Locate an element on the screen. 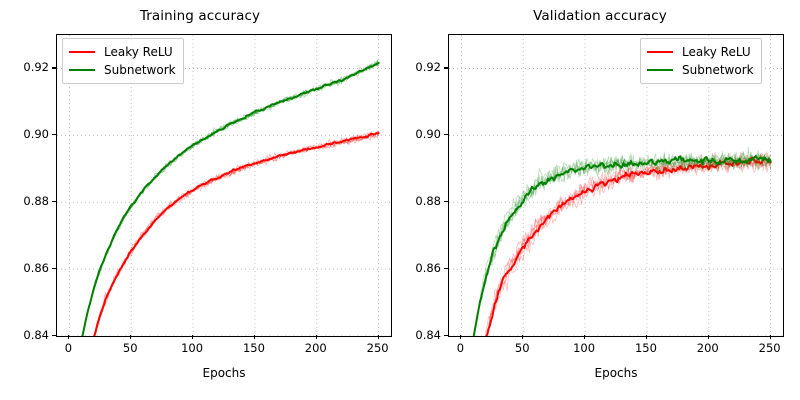 This screenshot has width=800, height=400. panel-title-validation: Validation accuracy is located at coordinates (600, 16).